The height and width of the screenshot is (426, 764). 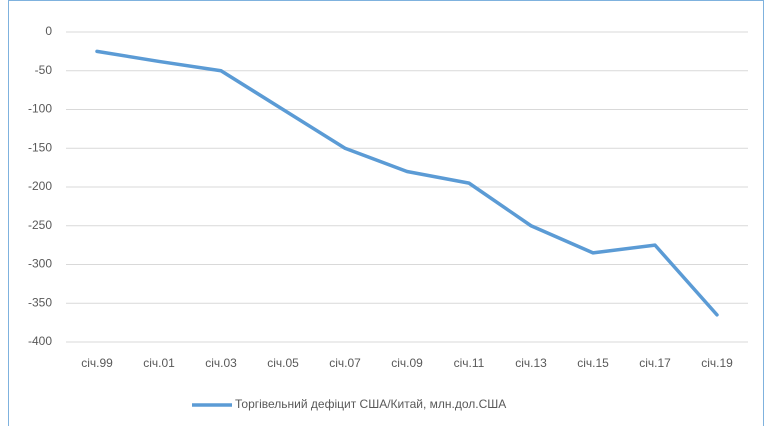 I want to click on y-tick-label: -250, so click(x=40, y=225).